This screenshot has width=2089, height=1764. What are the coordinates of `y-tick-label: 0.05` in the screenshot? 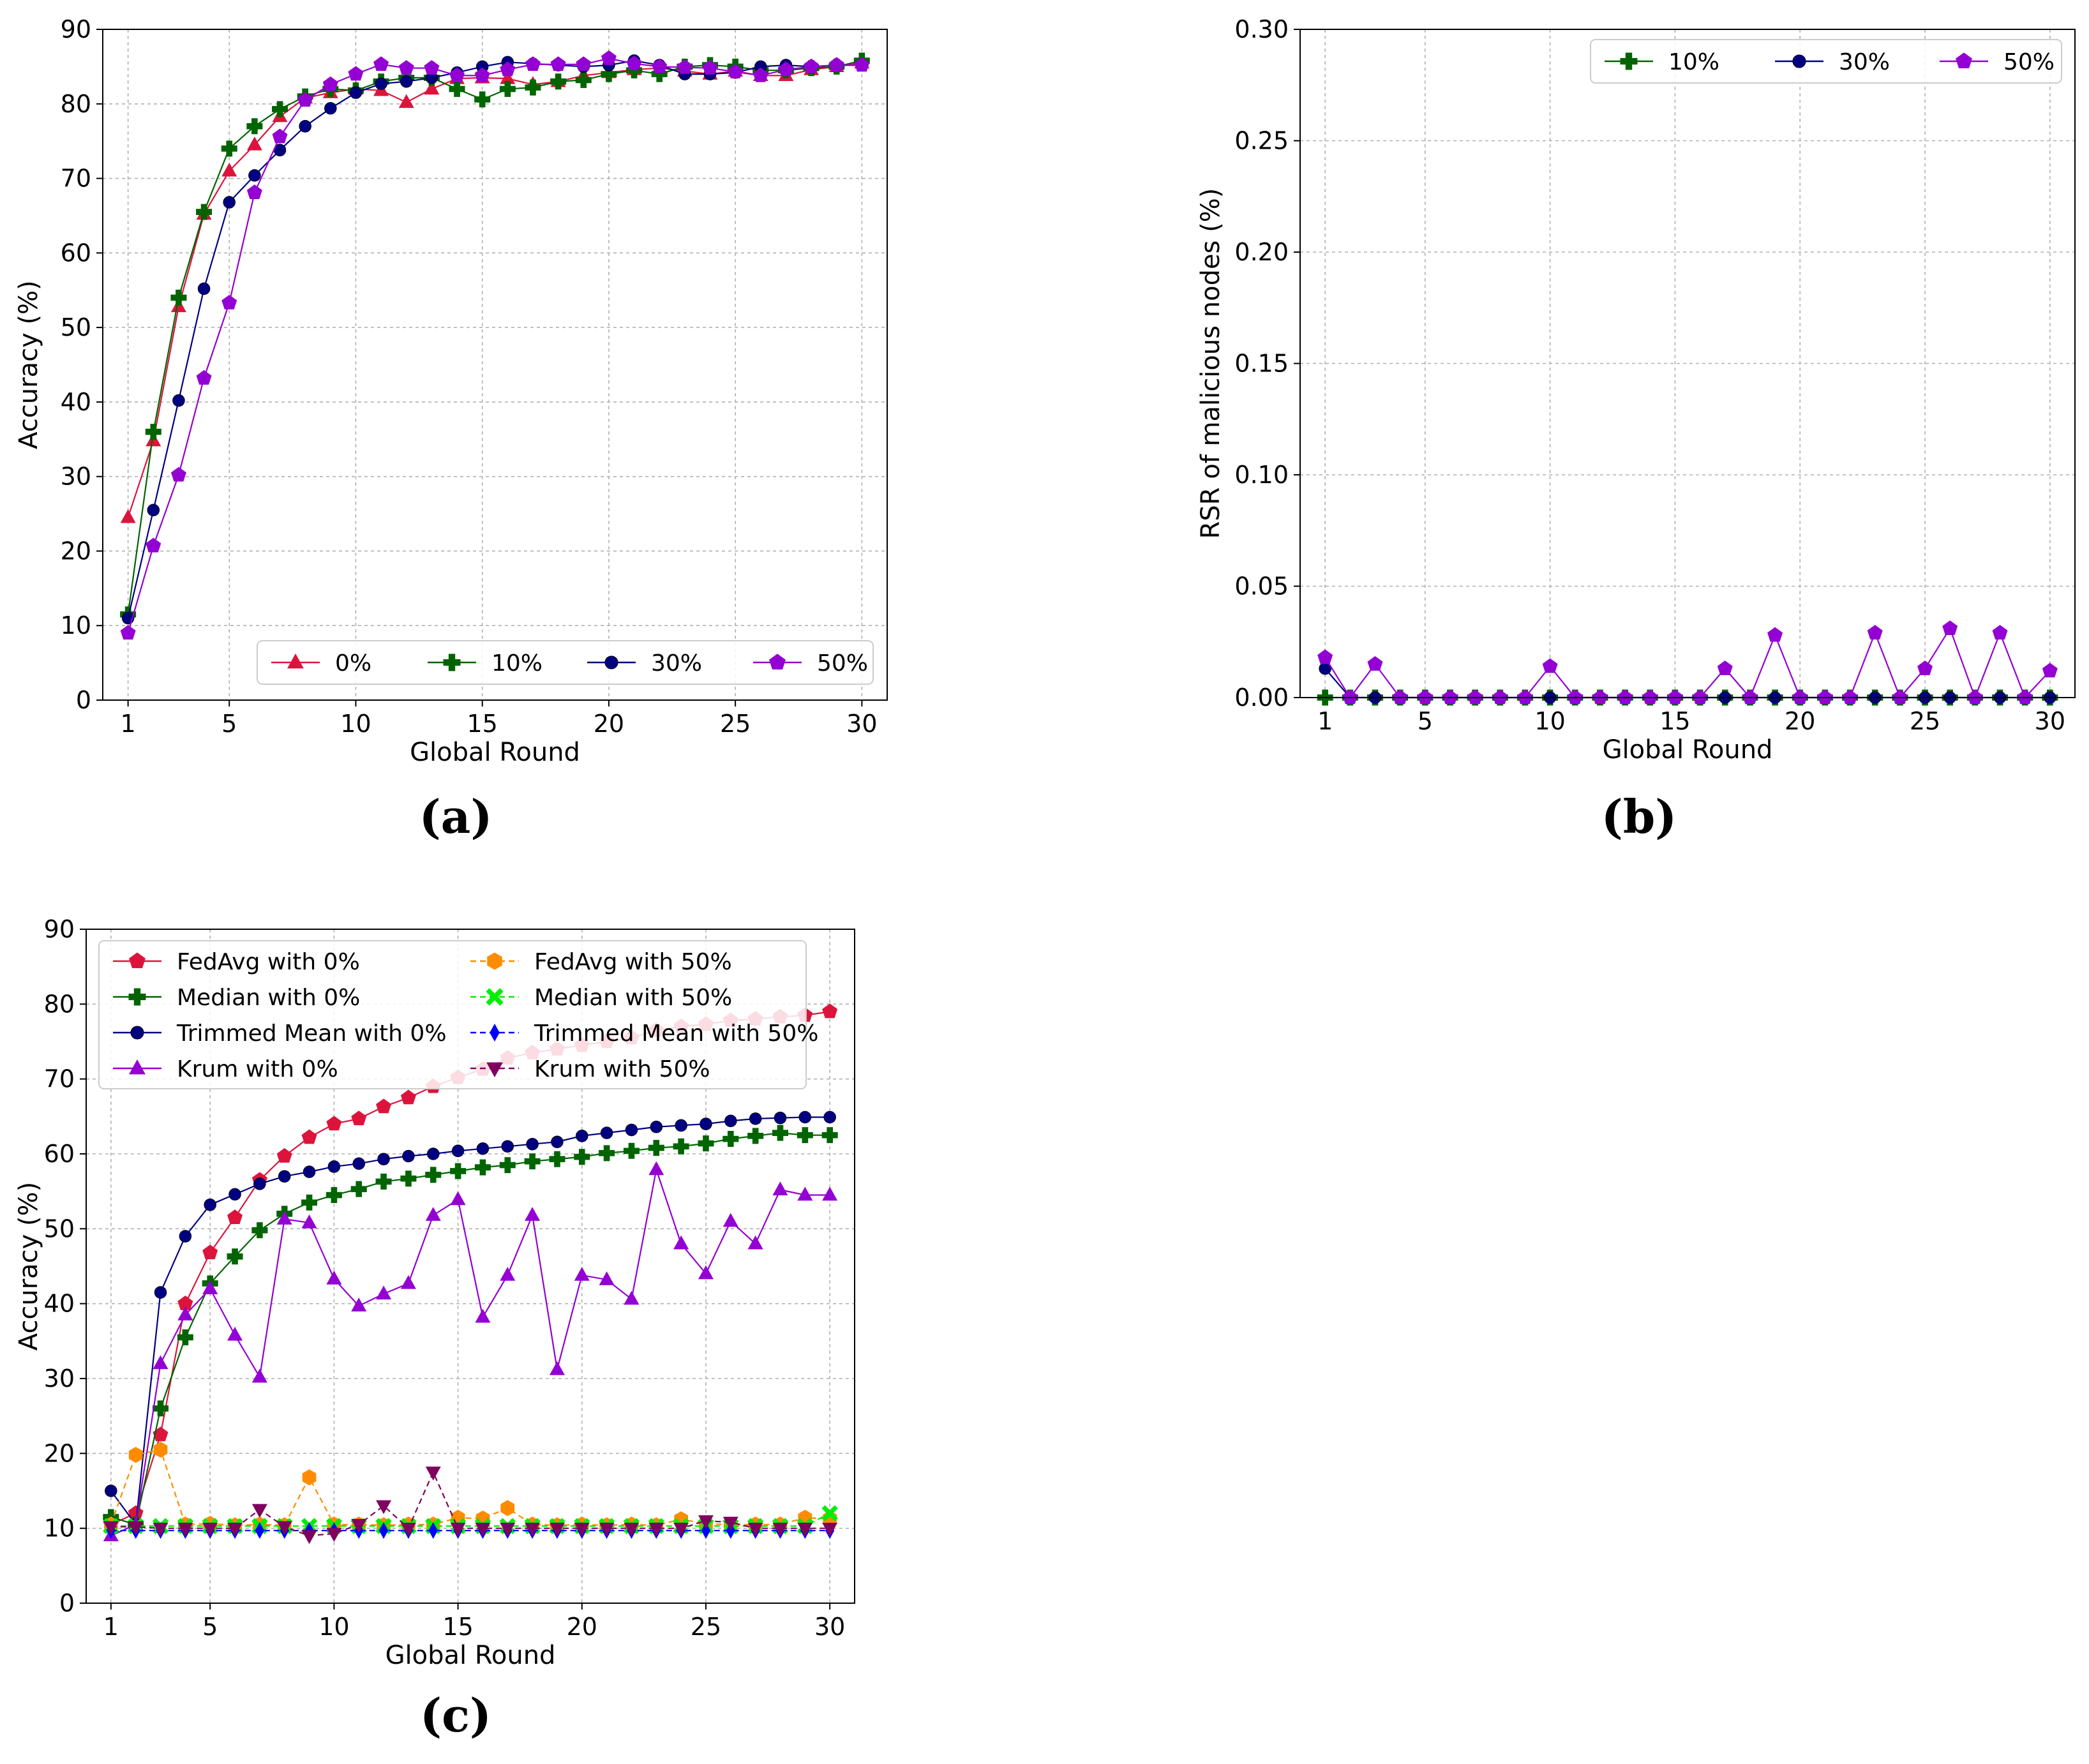 It's located at (1261, 586).